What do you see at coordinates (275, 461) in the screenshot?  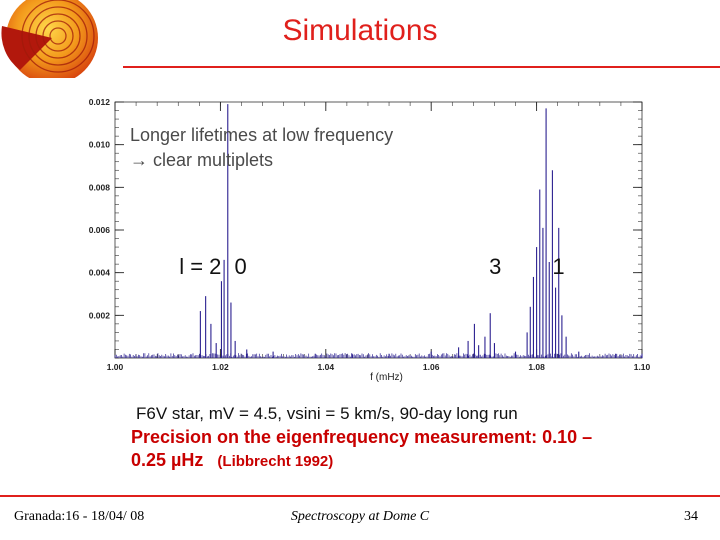 I see `precision-reference: (Libbrecht 1992)` at bounding box center [275, 461].